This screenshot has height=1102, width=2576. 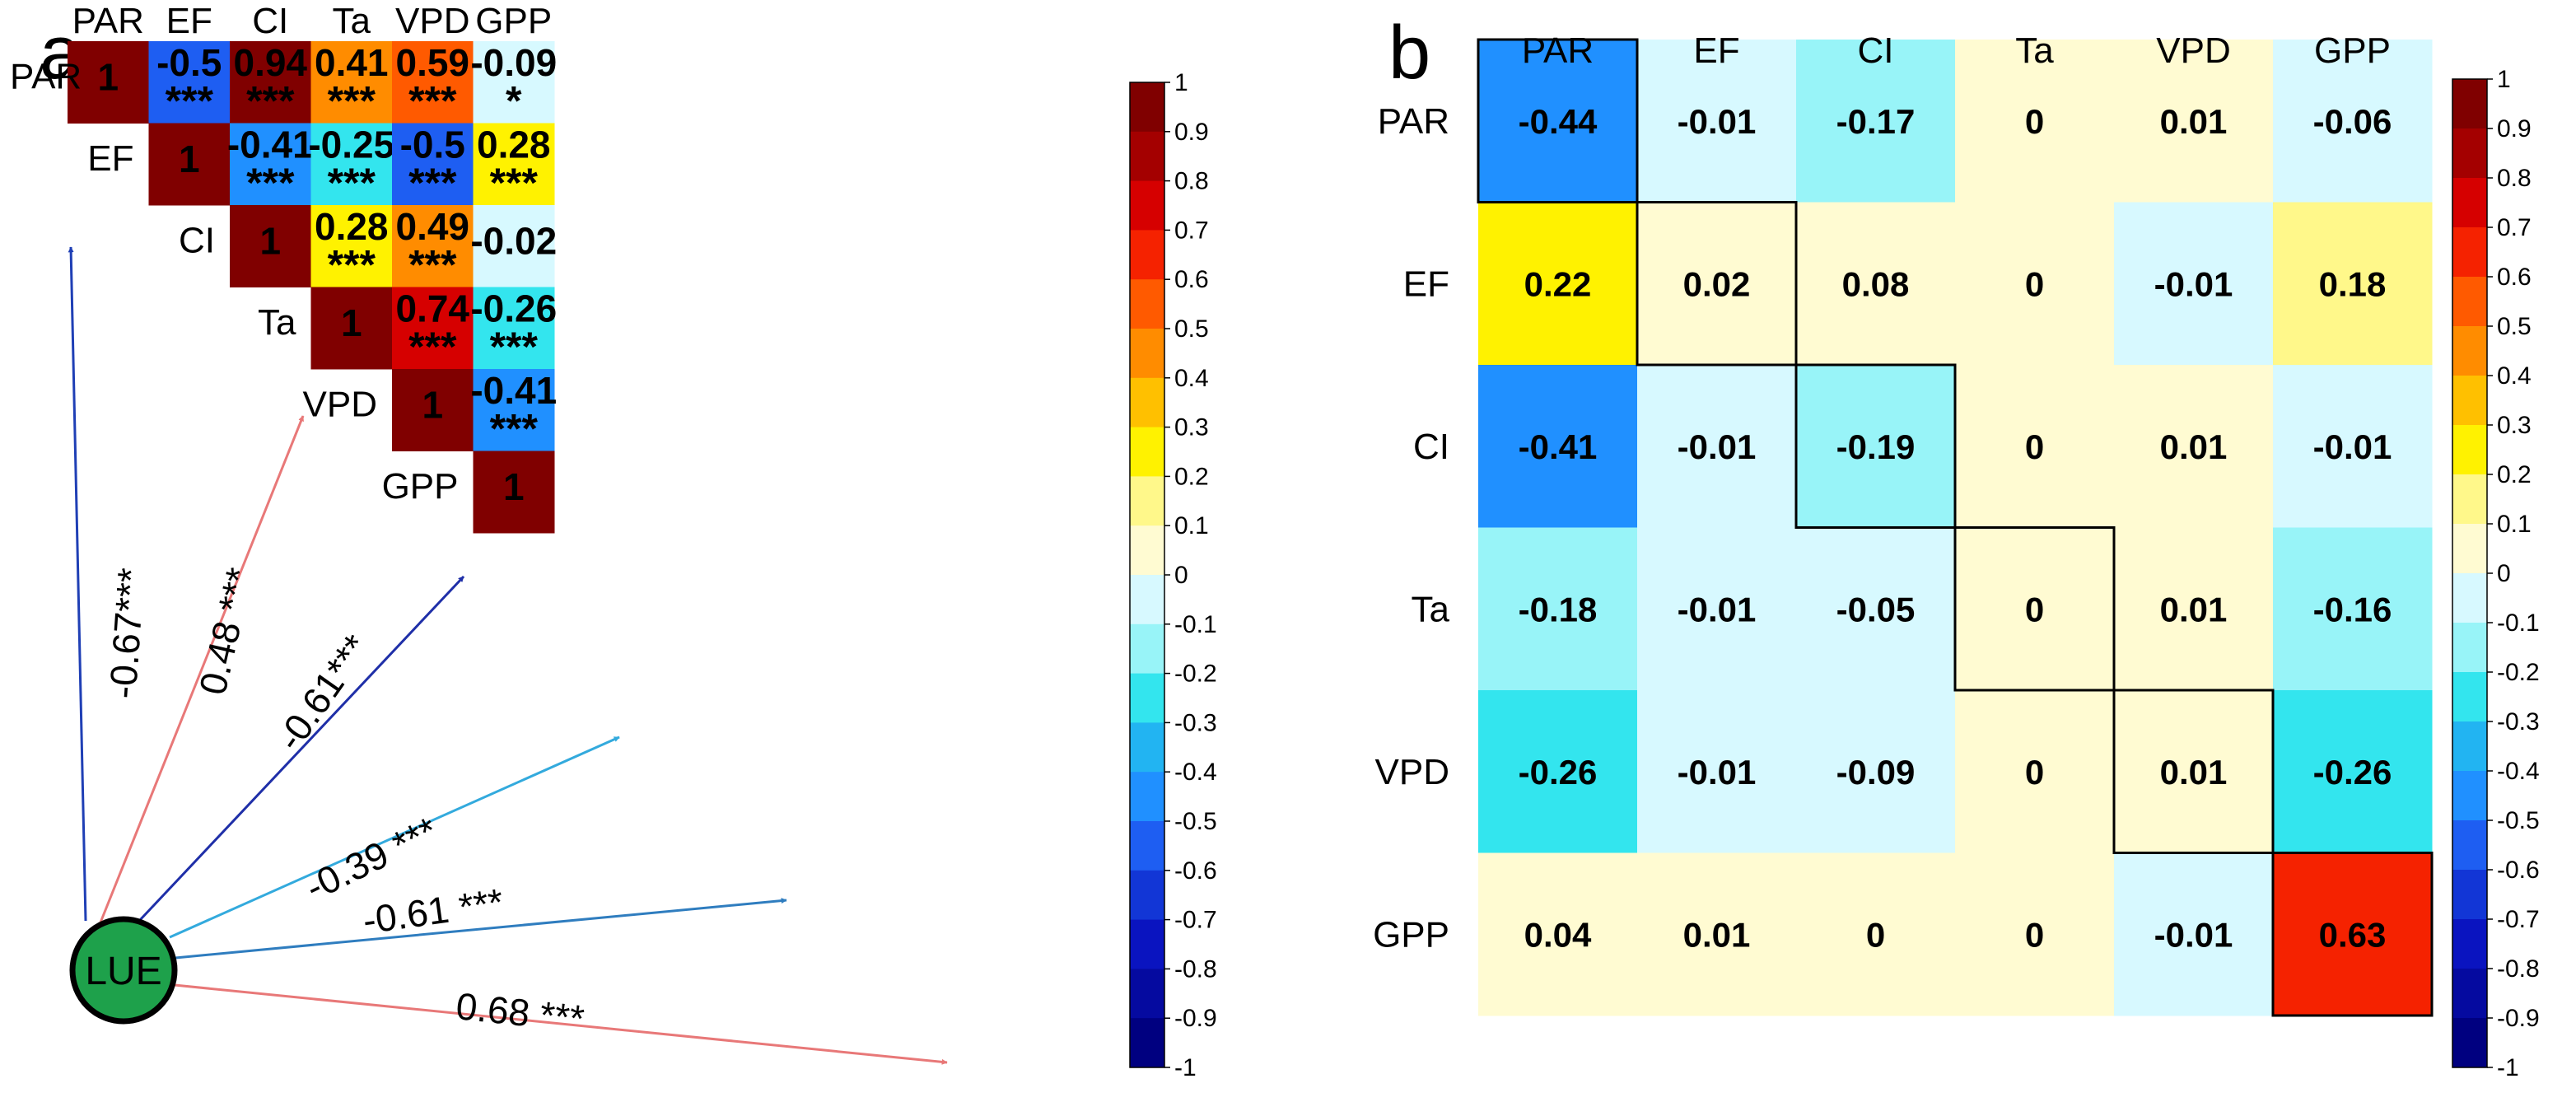 I want to click on path-coefficient-label: 0.68 ***, so click(x=520, y=1012).